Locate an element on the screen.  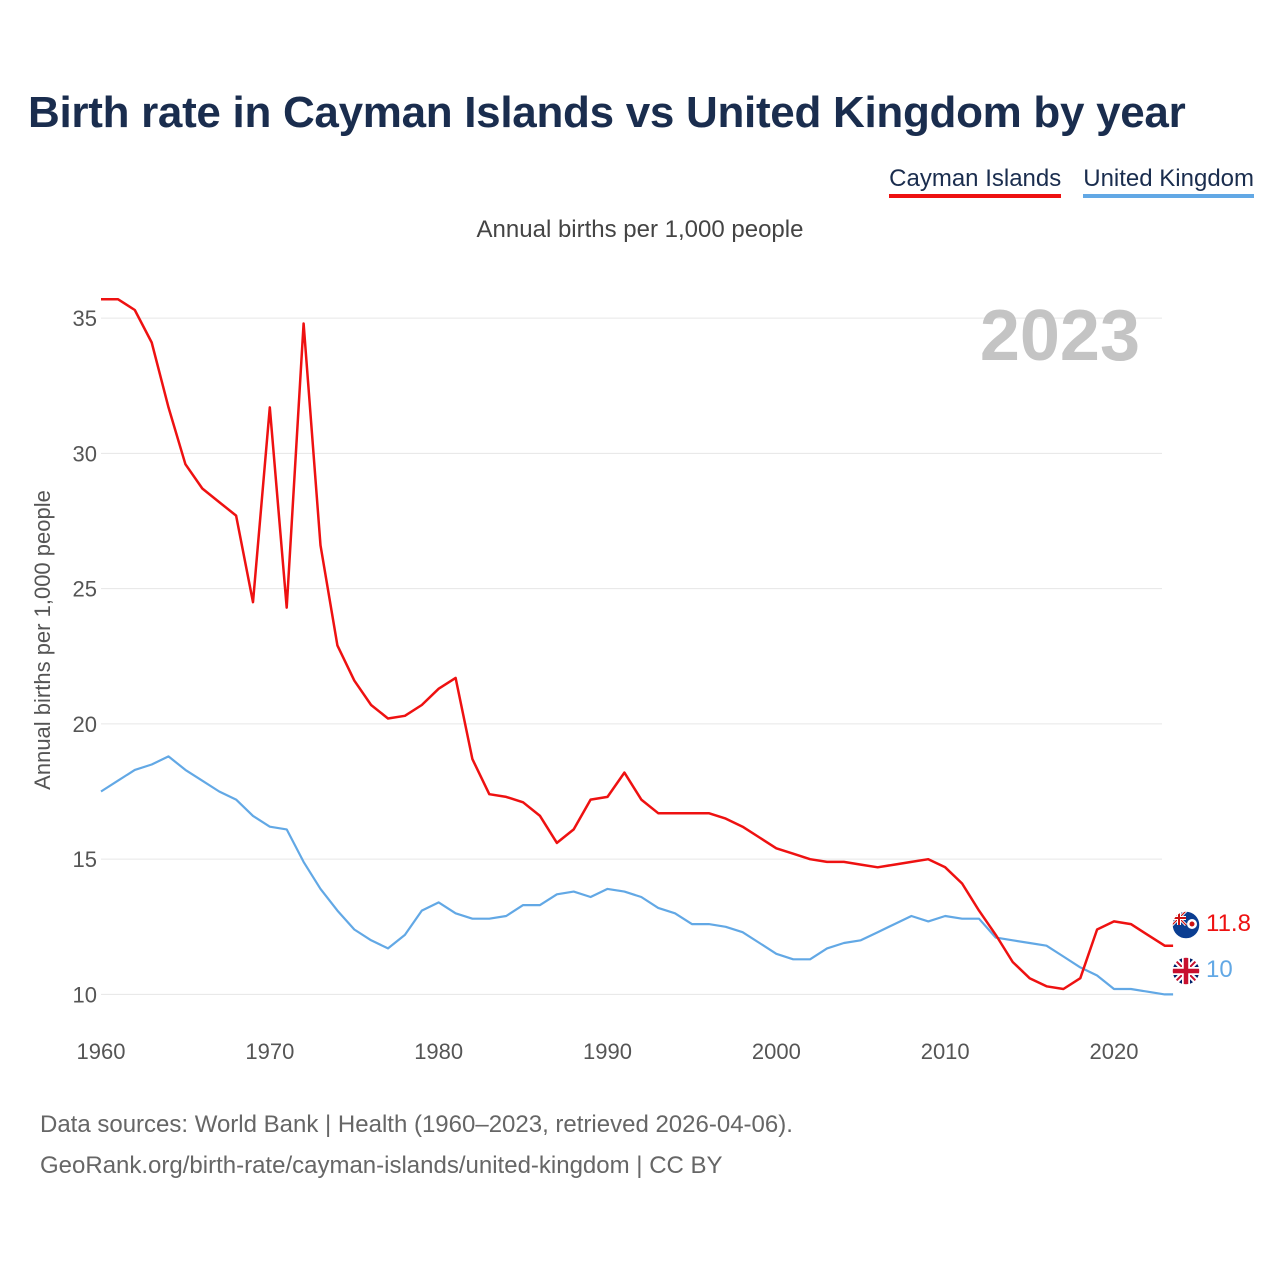
y-tick-label: 35 is located at coordinates (85, 318).